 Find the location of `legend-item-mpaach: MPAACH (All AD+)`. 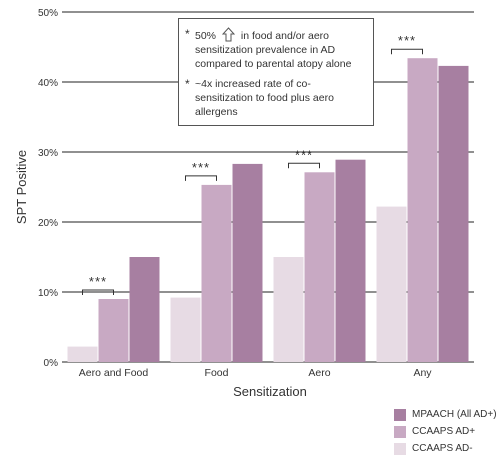

legend-item-mpaach: MPAACH (All AD+) is located at coordinates (445, 414).